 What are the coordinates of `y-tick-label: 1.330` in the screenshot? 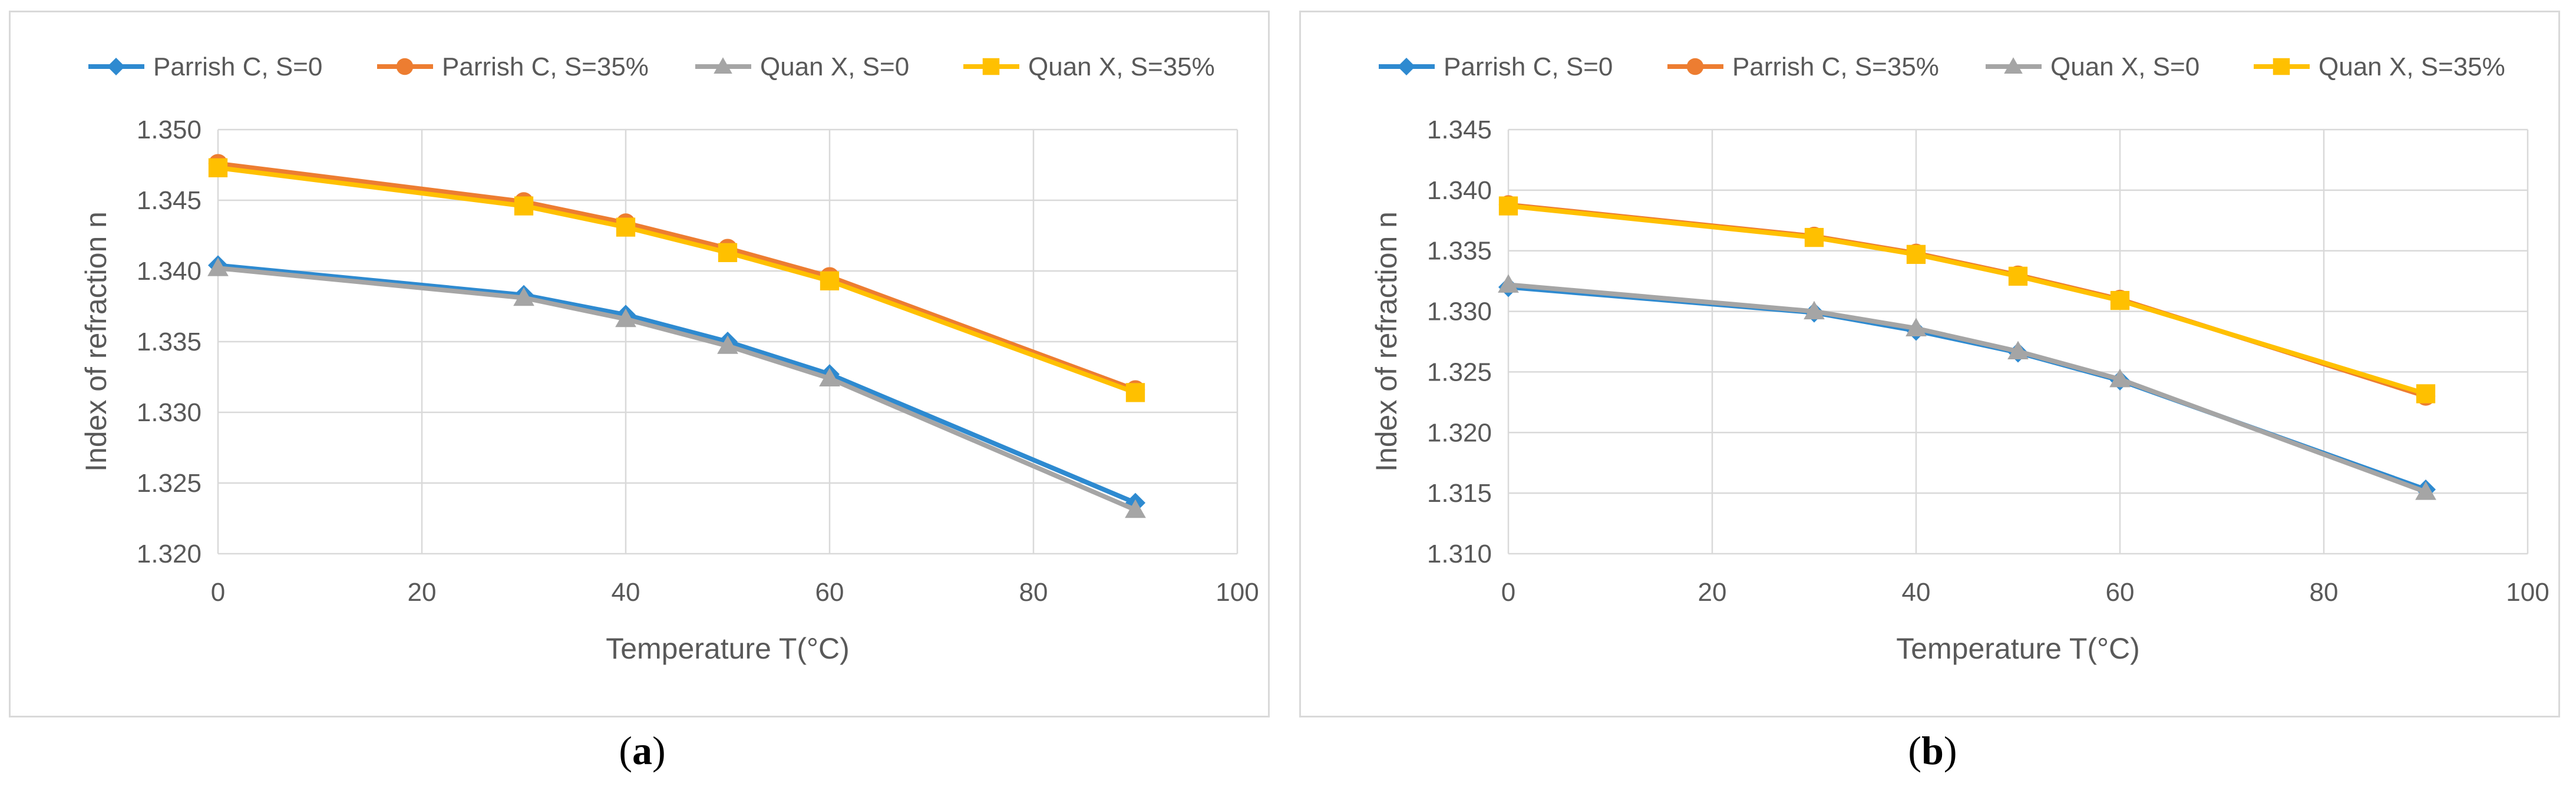 It's located at (169, 413).